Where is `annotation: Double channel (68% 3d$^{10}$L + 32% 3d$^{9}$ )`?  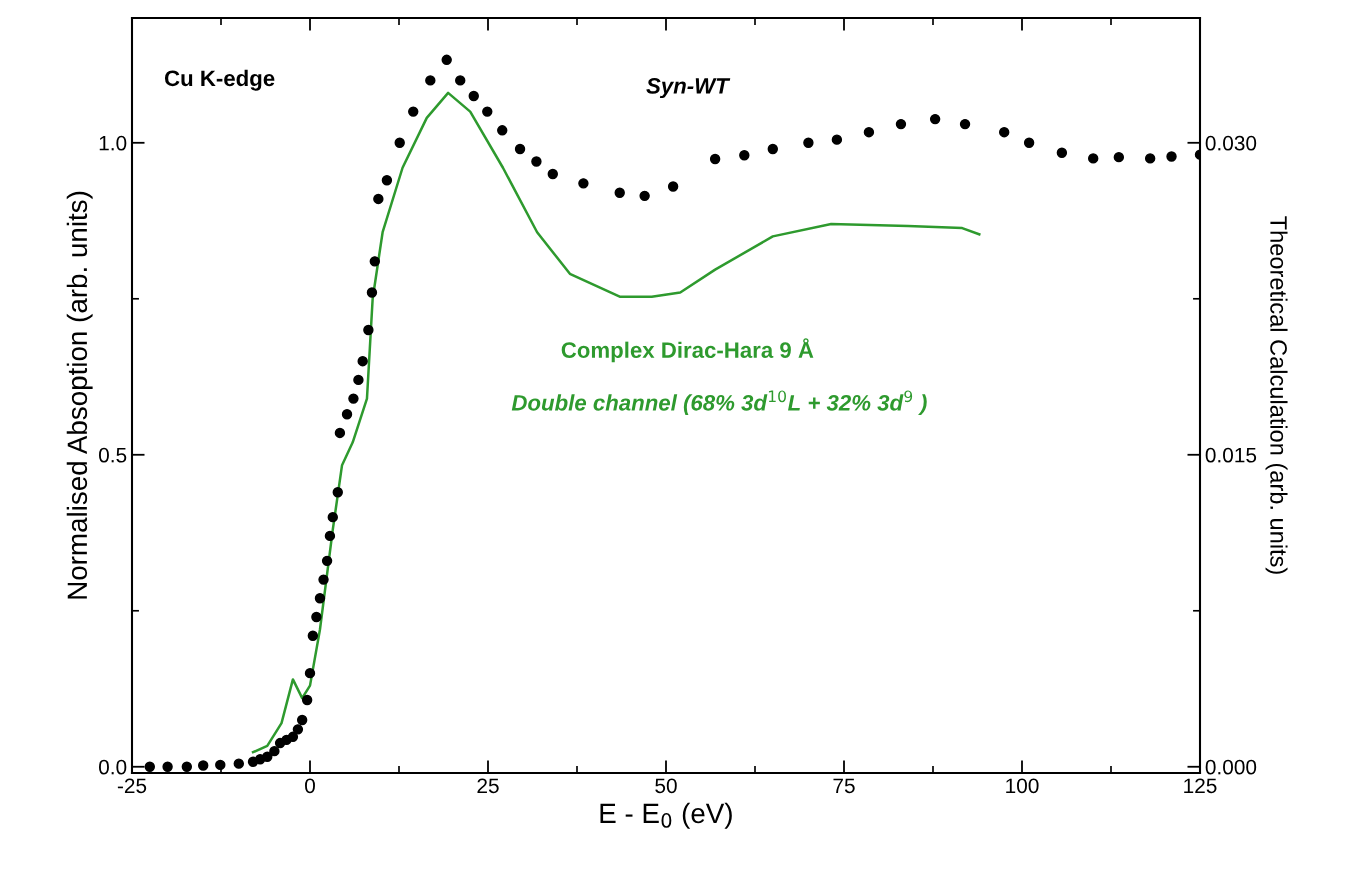 annotation: Double channel (68% 3d$^{10}$L + 32% 3d$^{9}$ ) is located at coordinates (719, 403).